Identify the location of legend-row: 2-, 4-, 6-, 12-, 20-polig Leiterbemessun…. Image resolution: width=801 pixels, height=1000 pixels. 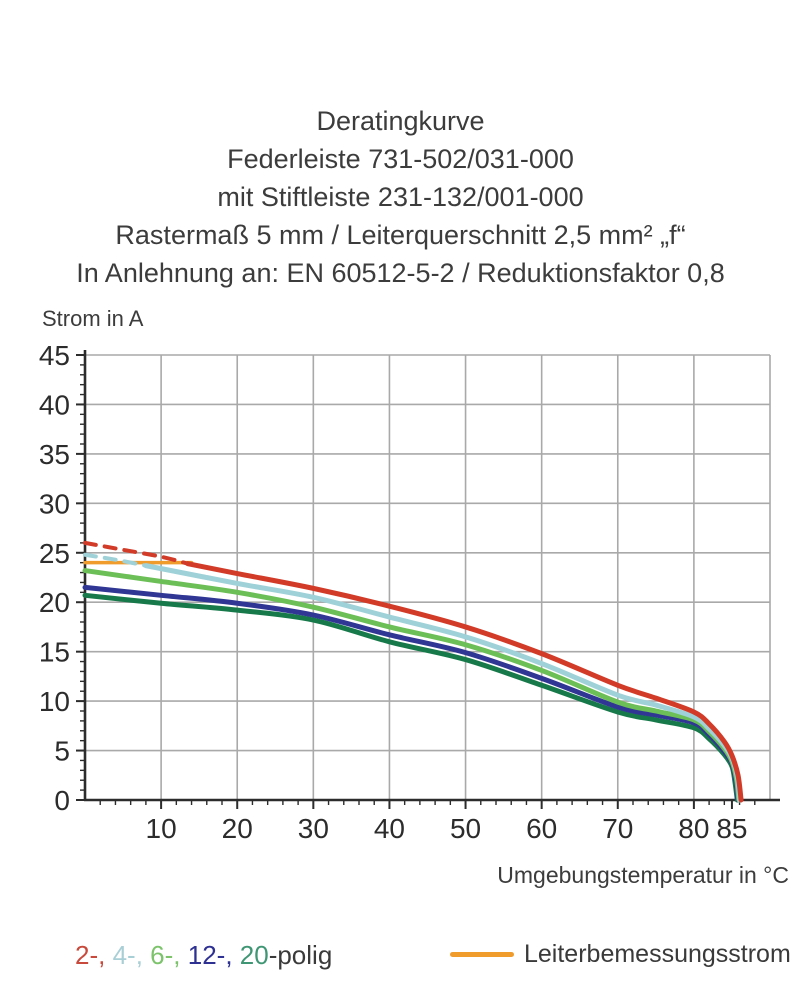
(400, 958).